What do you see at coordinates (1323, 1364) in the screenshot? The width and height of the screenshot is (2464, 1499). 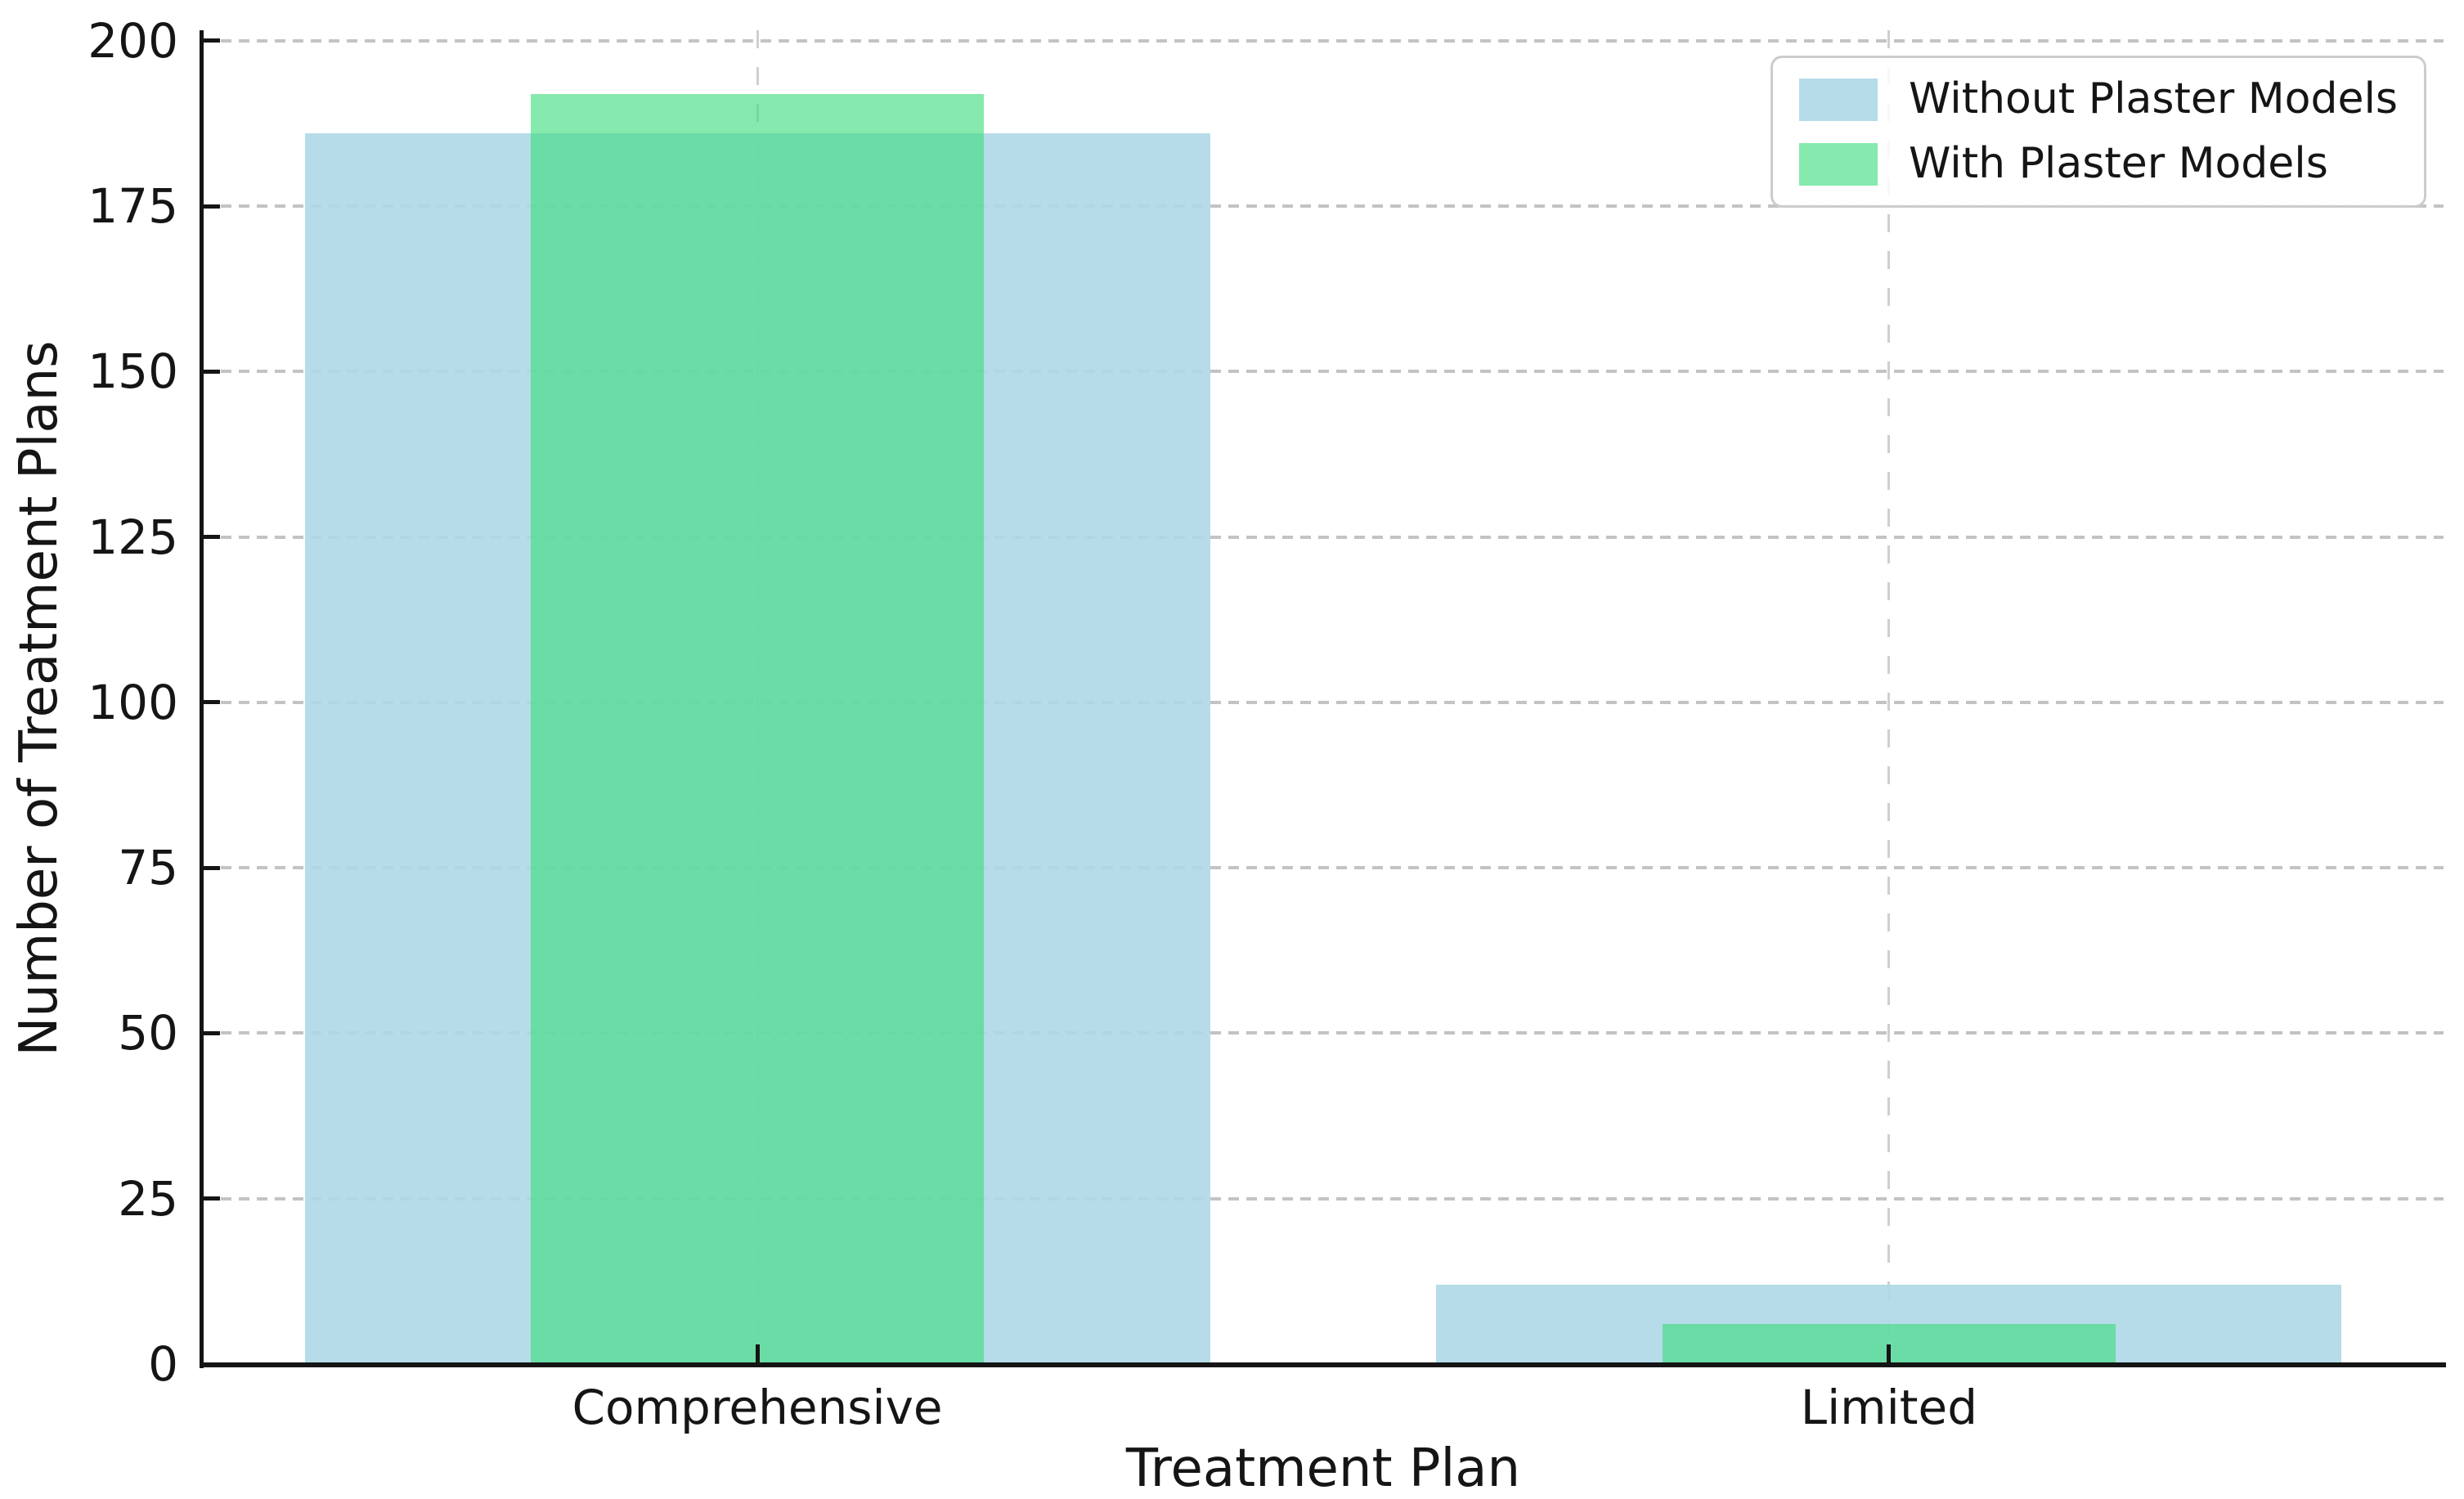 I see `x-axis-spine` at bounding box center [1323, 1364].